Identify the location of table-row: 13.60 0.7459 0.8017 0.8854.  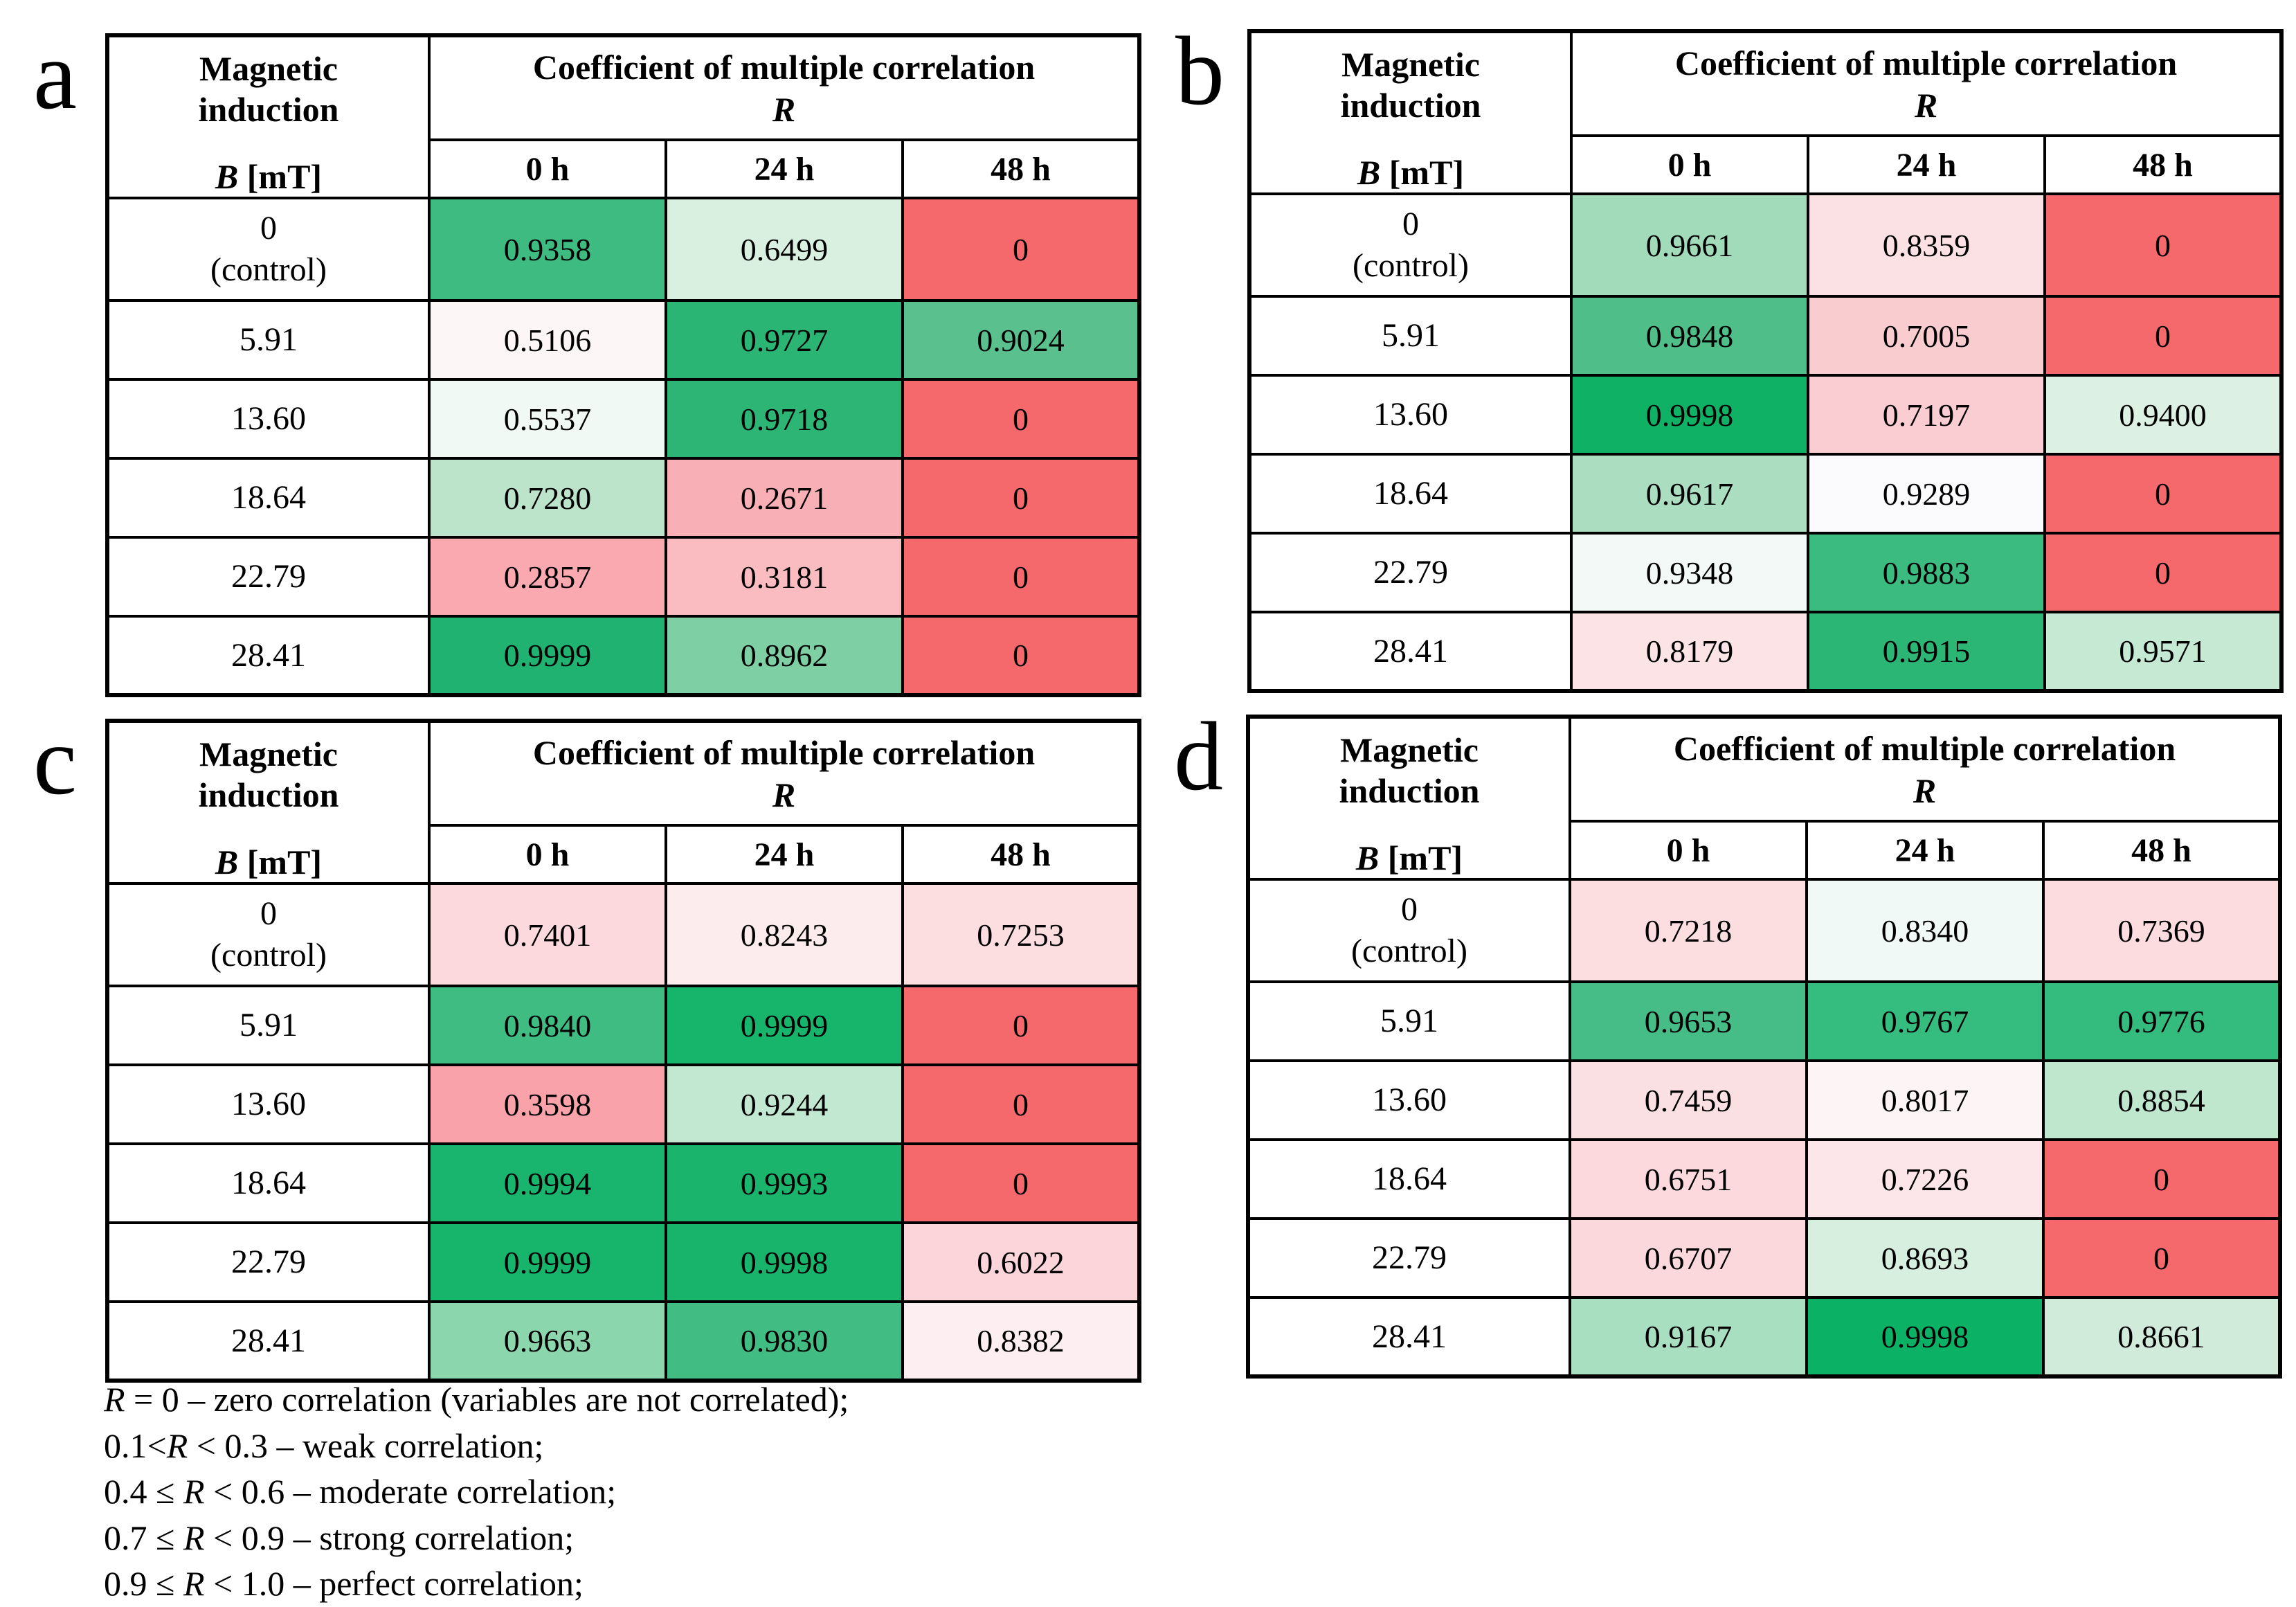
(1764, 1100).